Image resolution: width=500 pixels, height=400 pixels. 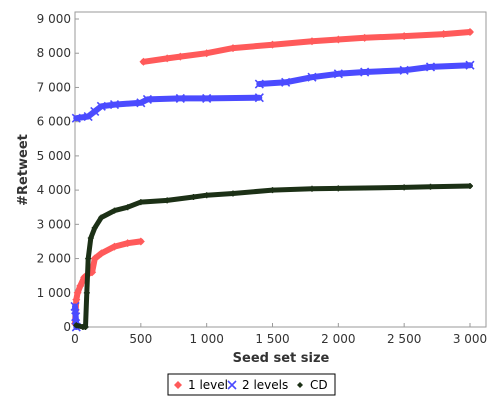 What do you see at coordinates (206, 339) in the screenshot?
I see `x-tick-label: 1 000` at bounding box center [206, 339].